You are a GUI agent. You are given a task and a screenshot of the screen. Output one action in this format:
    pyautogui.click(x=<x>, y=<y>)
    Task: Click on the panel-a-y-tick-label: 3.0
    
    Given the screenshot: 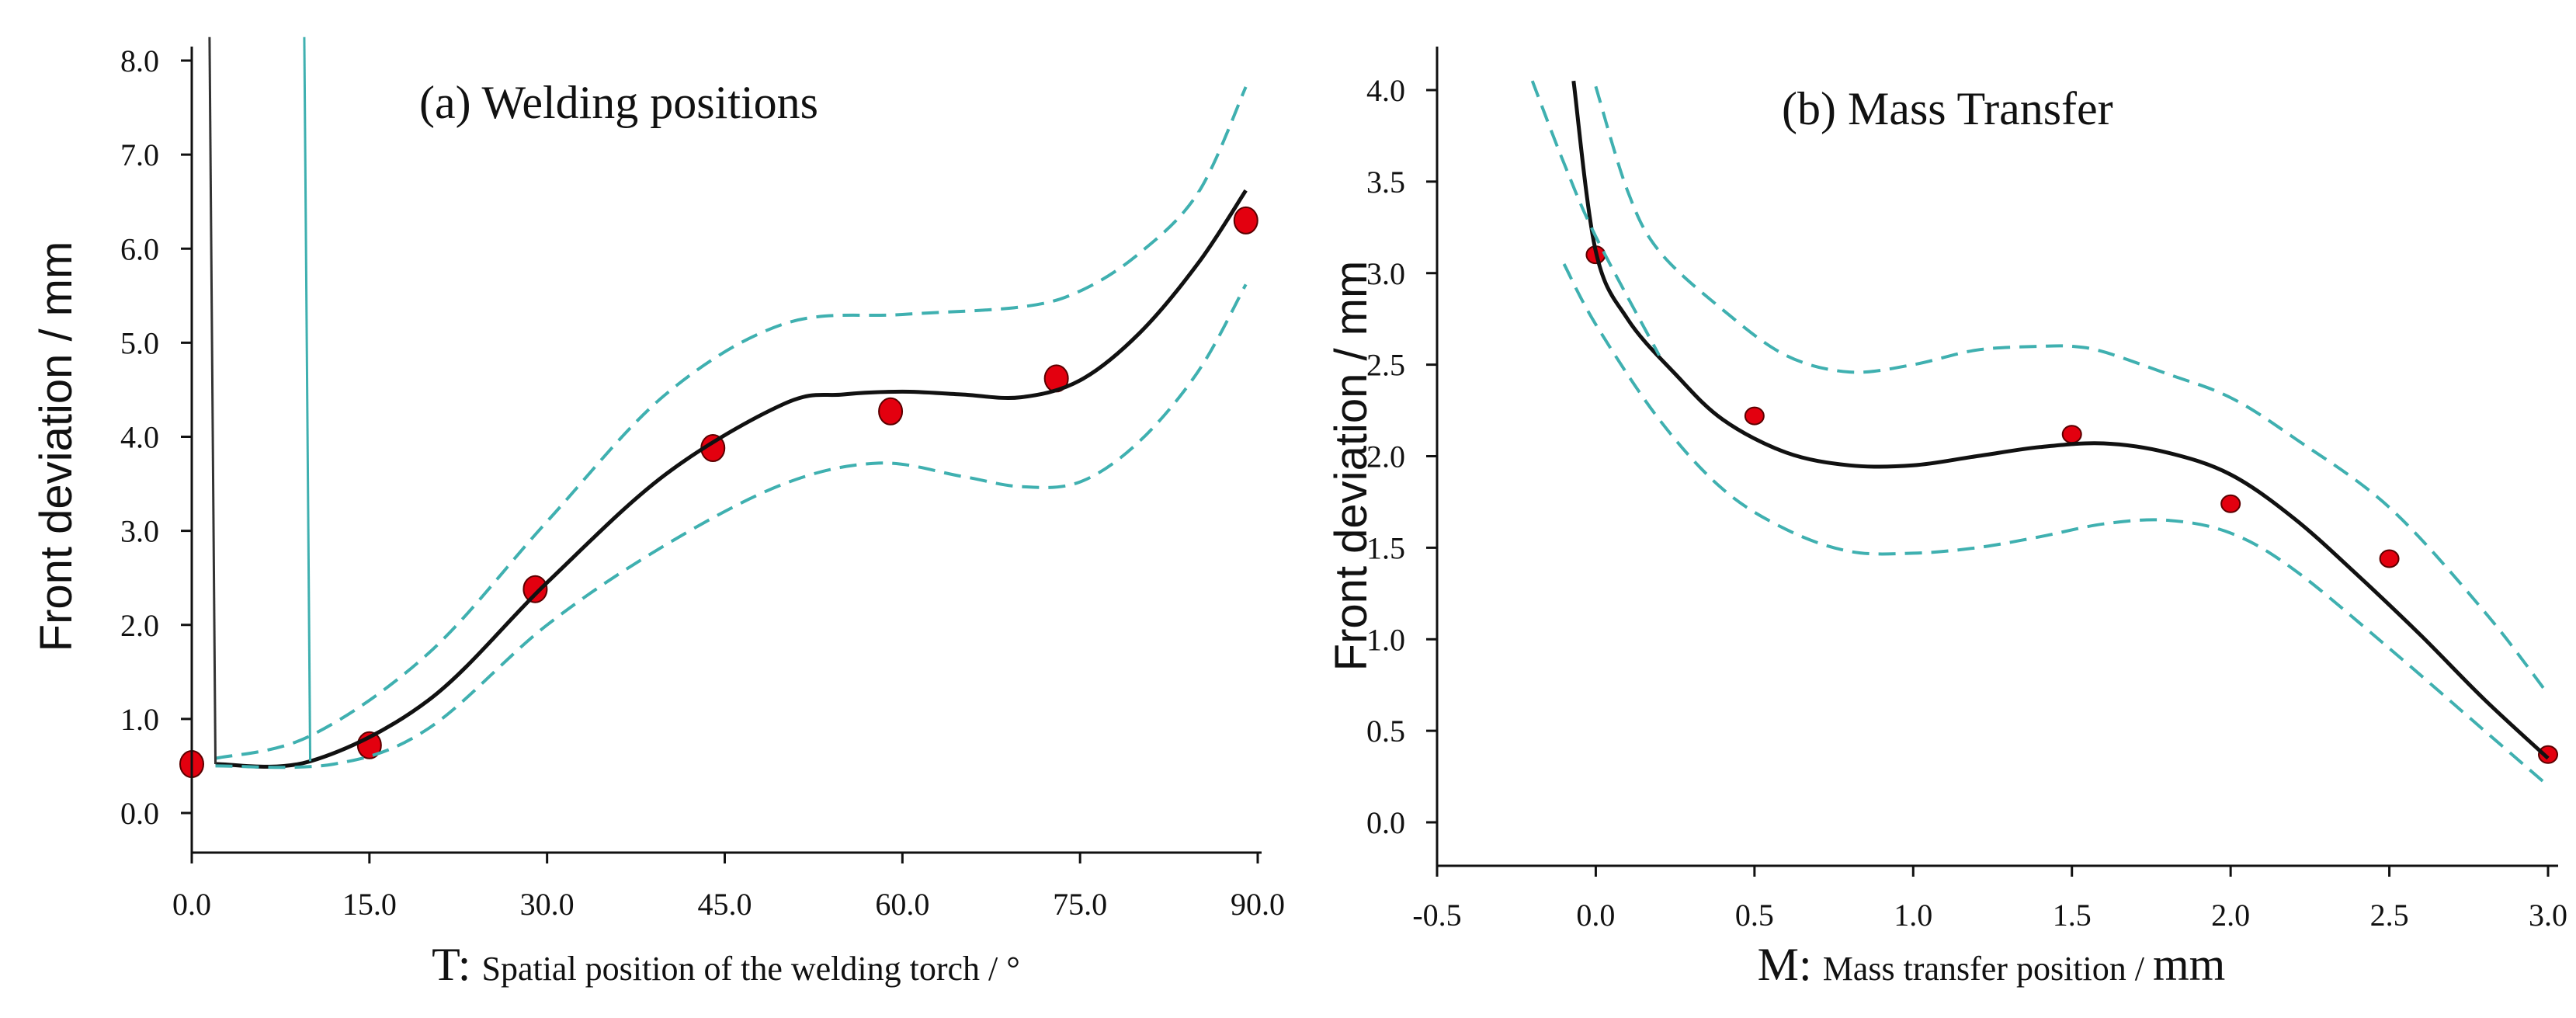 What is the action you would take?
    pyautogui.click(x=139, y=531)
    